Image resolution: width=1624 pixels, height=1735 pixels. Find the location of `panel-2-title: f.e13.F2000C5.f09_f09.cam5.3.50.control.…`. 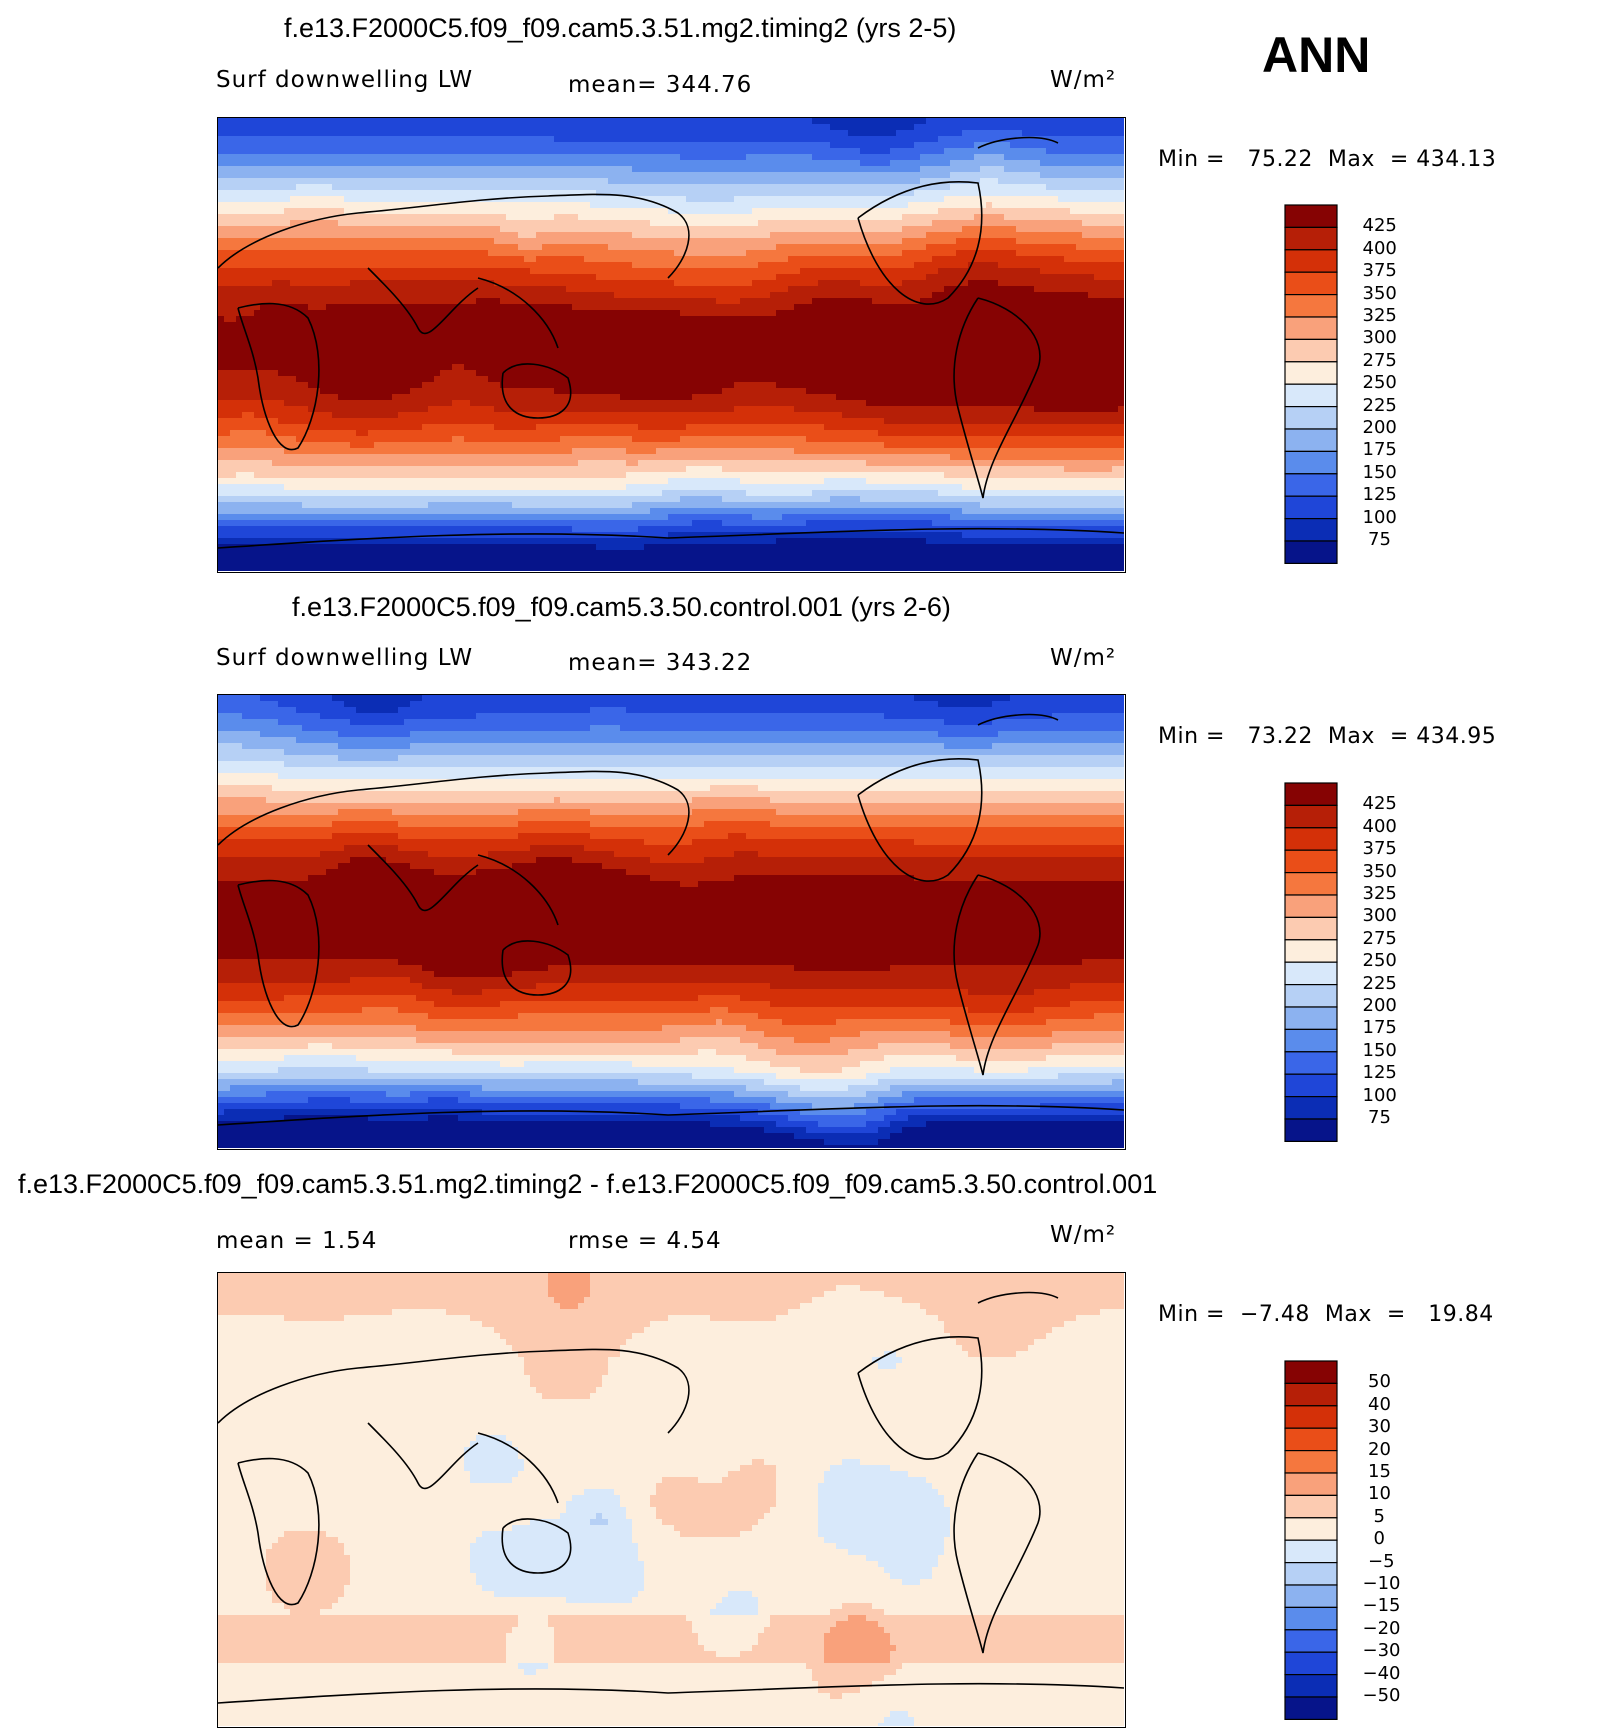

panel-2-title: f.e13.F2000C5.f09_f09.cam5.3.50.control.… is located at coordinates (621, 607).